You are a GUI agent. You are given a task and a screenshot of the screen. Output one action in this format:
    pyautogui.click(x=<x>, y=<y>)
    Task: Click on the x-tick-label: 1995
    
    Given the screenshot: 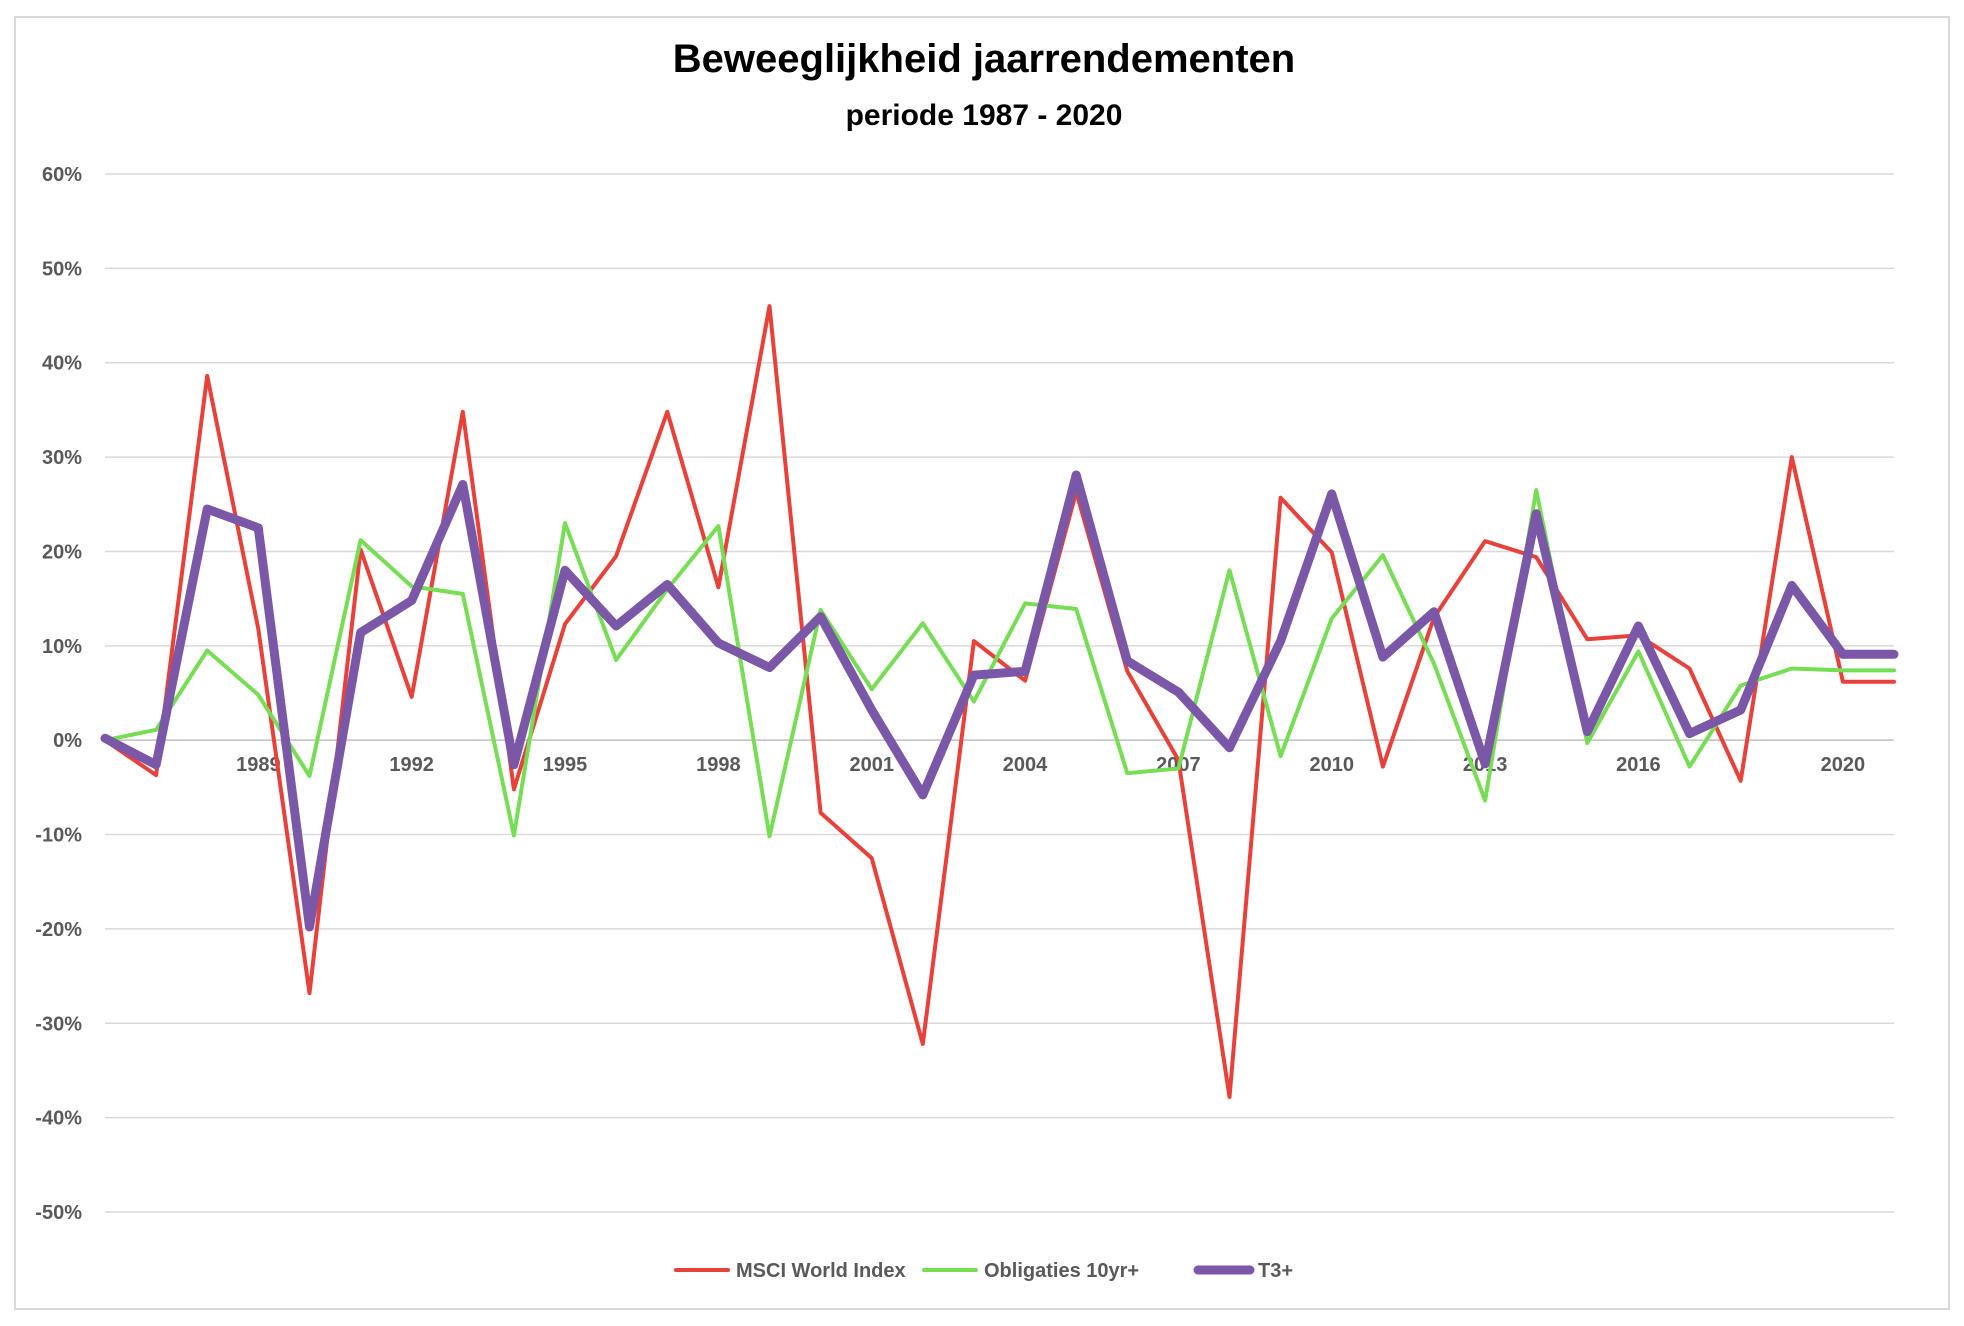 What is the action you would take?
    pyautogui.click(x=565, y=765)
    